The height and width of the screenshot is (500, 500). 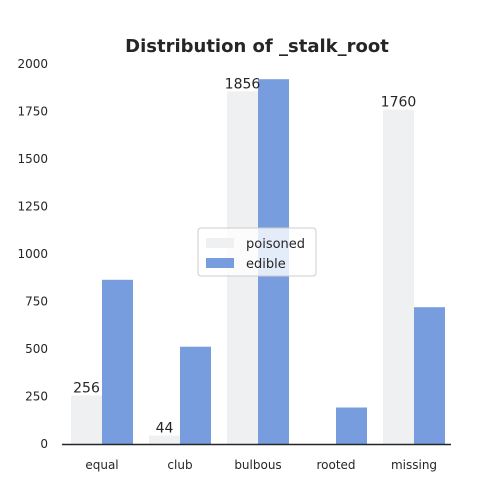 What do you see at coordinates (429, 375) in the screenshot?
I see `bar-edible-missing` at bounding box center [429, 375].